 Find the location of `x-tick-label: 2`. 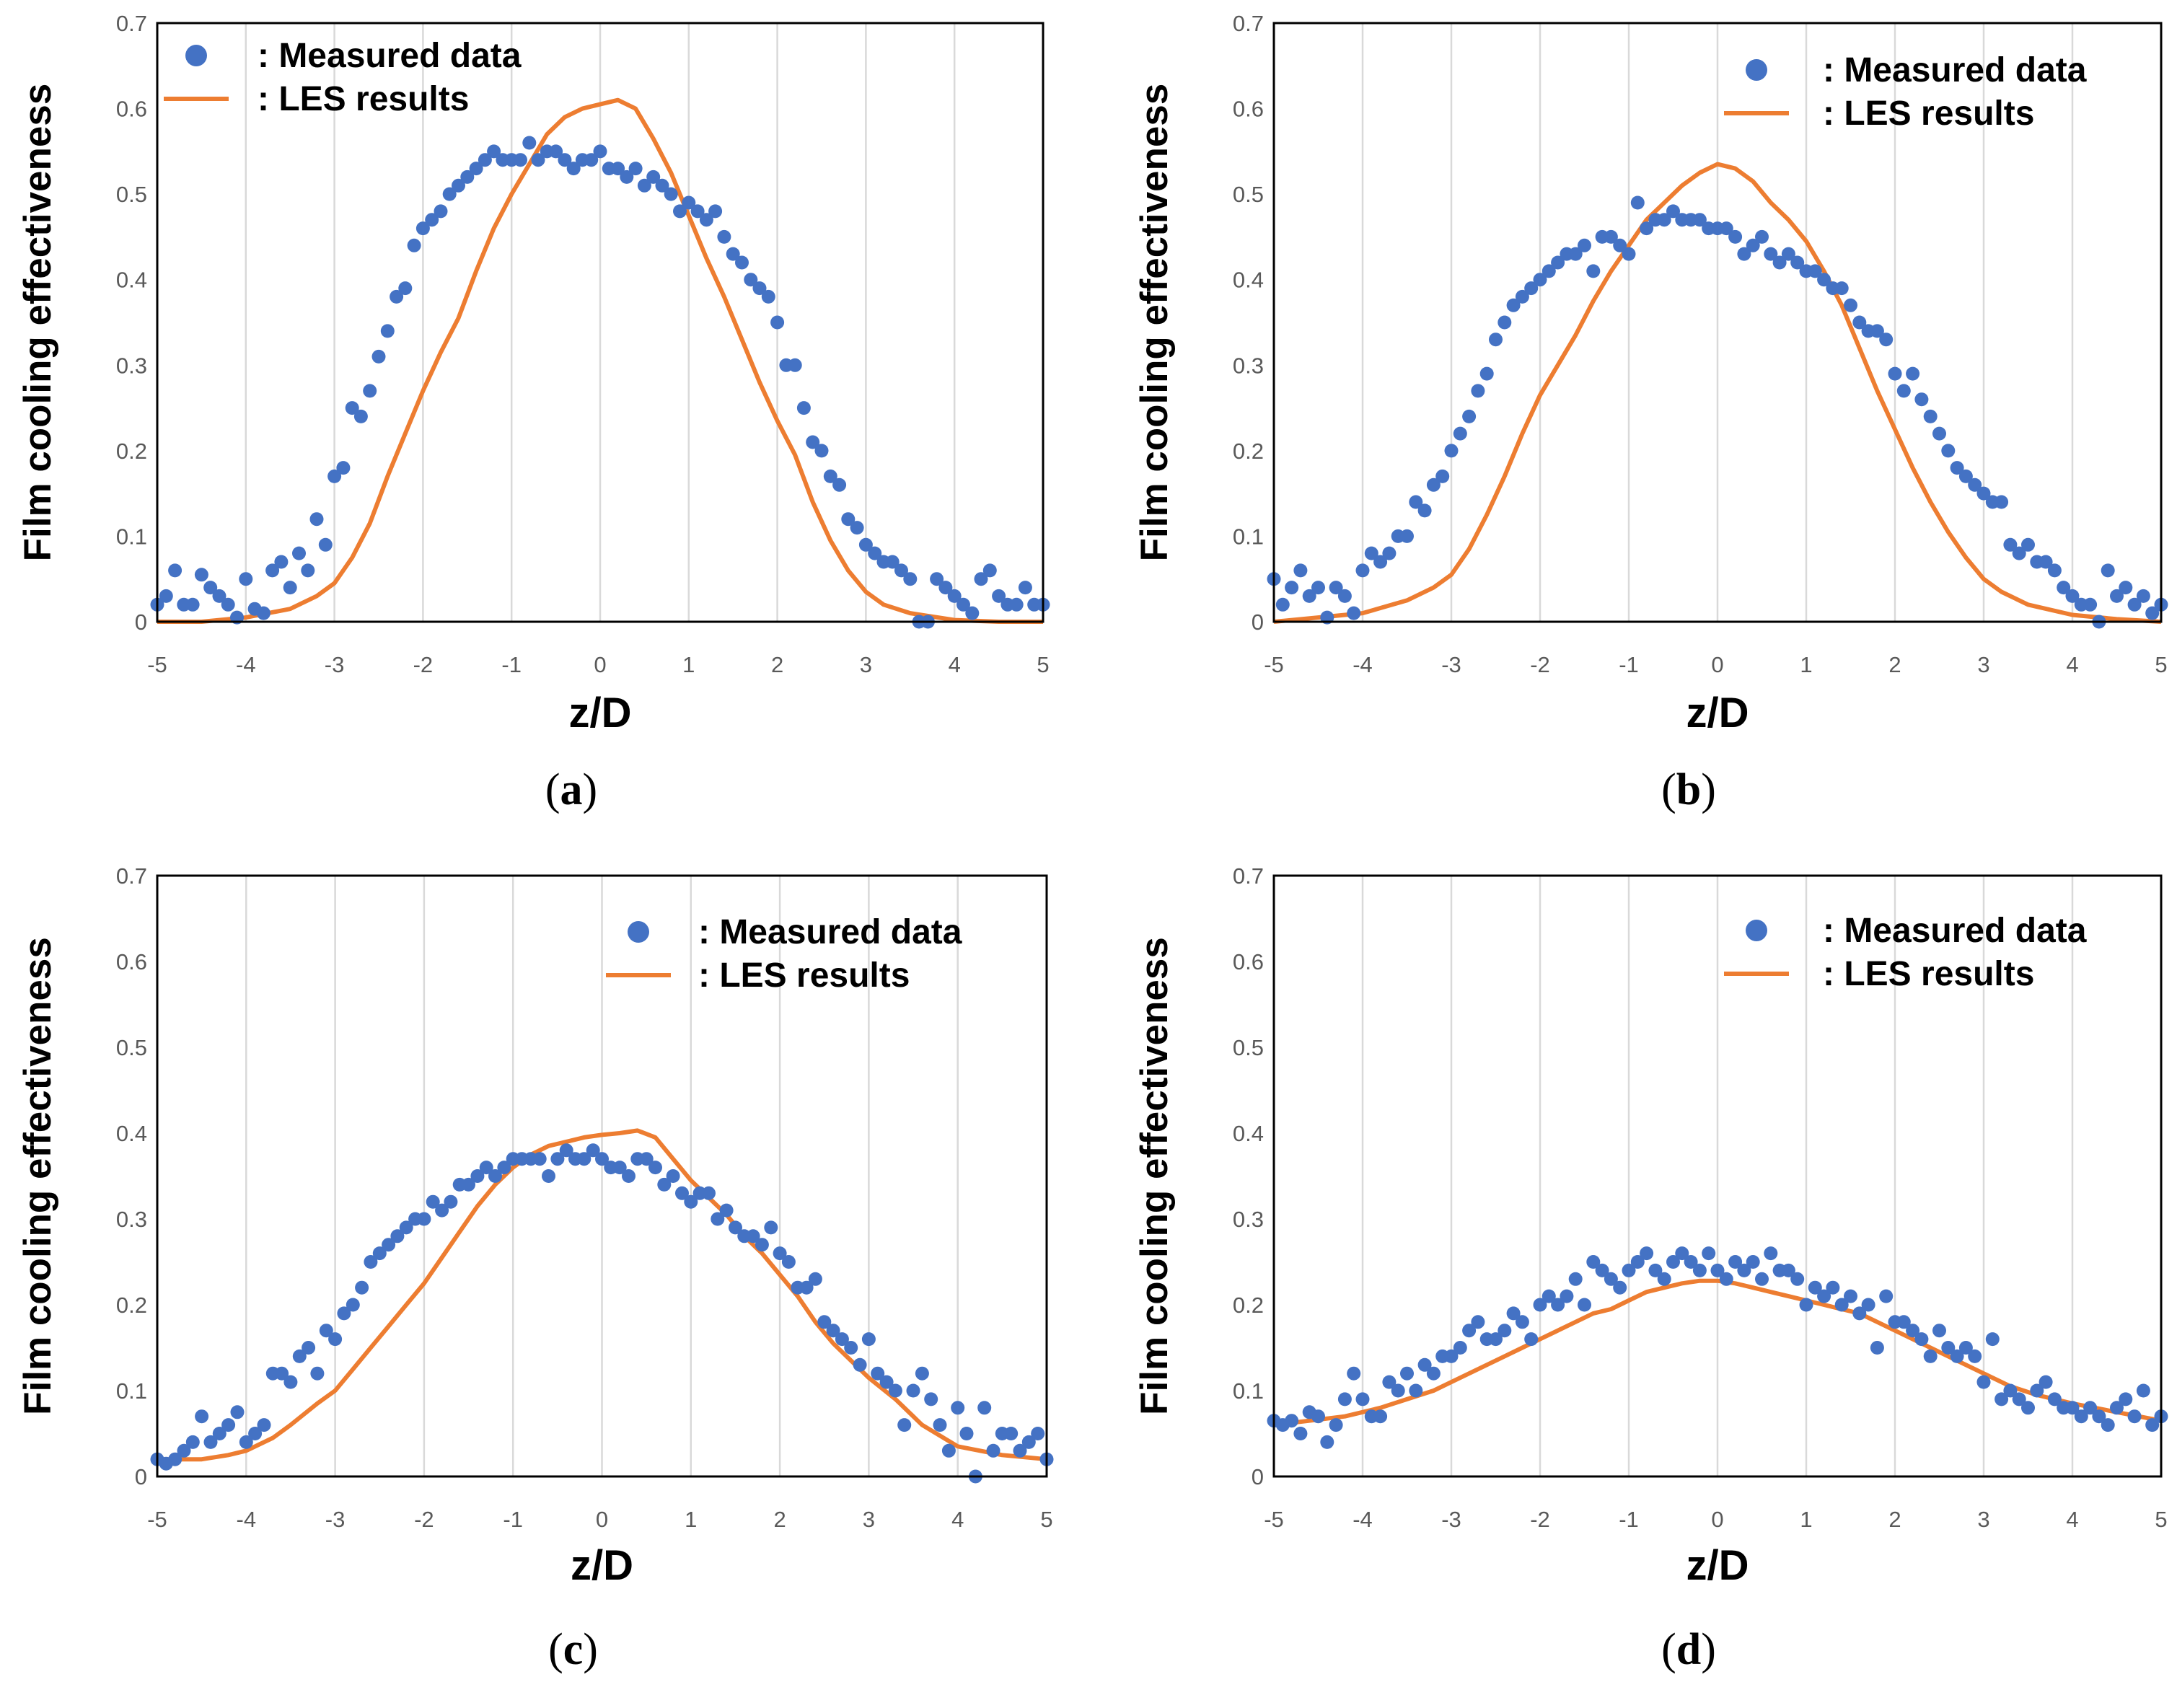

x-tick-label: 2 is located at coordinates (777, 664).